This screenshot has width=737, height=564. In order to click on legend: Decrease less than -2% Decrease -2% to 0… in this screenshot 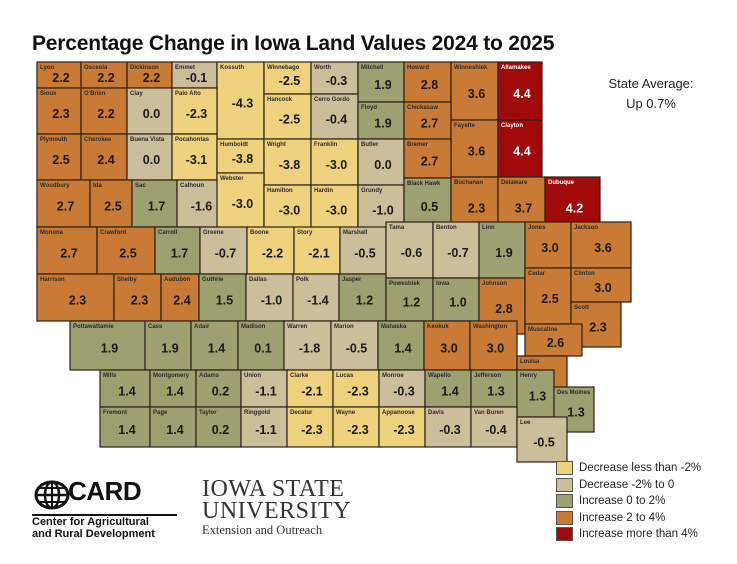, I will do `click(628, 501)`.